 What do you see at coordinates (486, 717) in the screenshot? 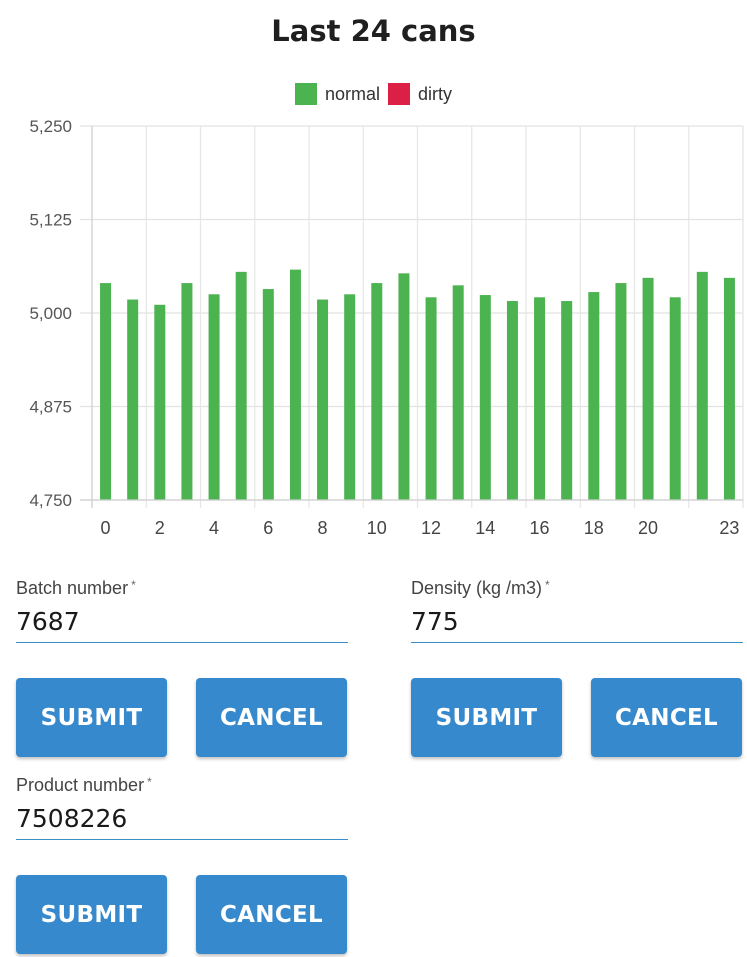
I see `density-submit-button: SUBMIT` at bounding box center [486, 717].